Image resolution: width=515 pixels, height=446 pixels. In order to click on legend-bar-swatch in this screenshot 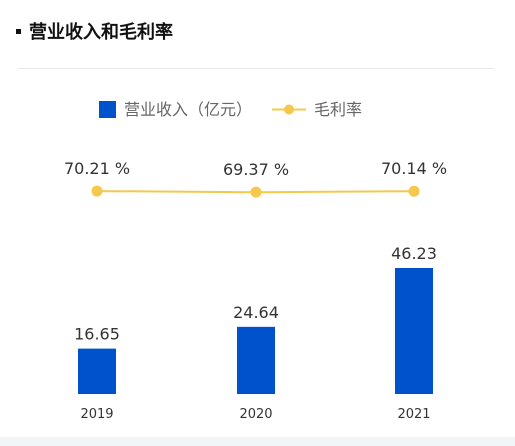, I will do `click(107, 109)`.